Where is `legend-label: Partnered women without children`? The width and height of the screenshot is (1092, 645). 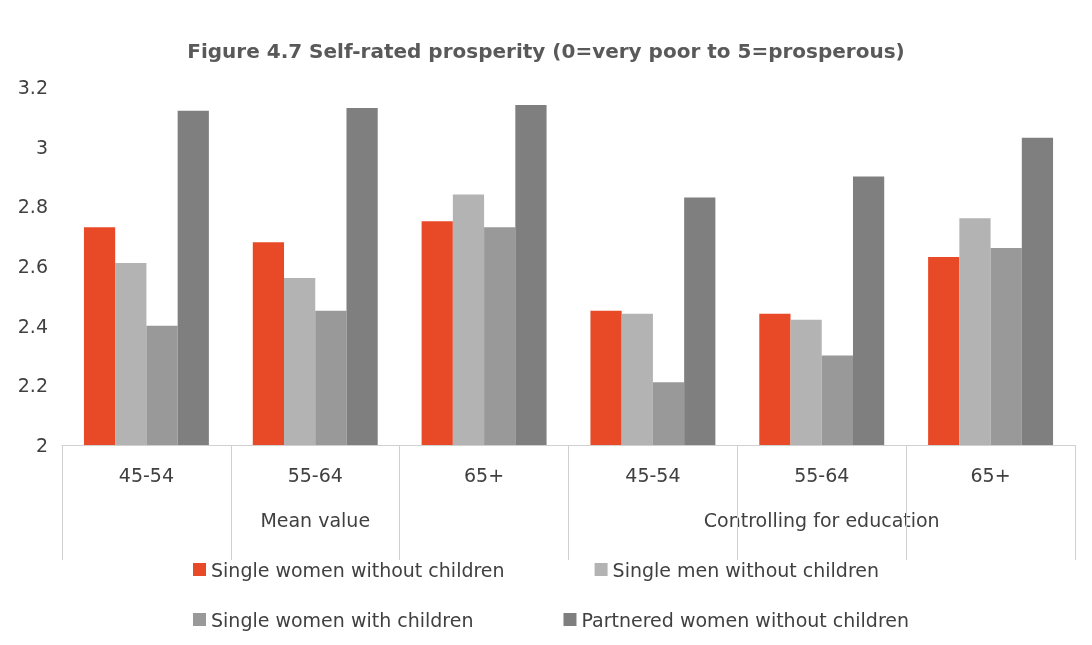
legend-label: Partnered women without children is located at coordinates (745, 619).